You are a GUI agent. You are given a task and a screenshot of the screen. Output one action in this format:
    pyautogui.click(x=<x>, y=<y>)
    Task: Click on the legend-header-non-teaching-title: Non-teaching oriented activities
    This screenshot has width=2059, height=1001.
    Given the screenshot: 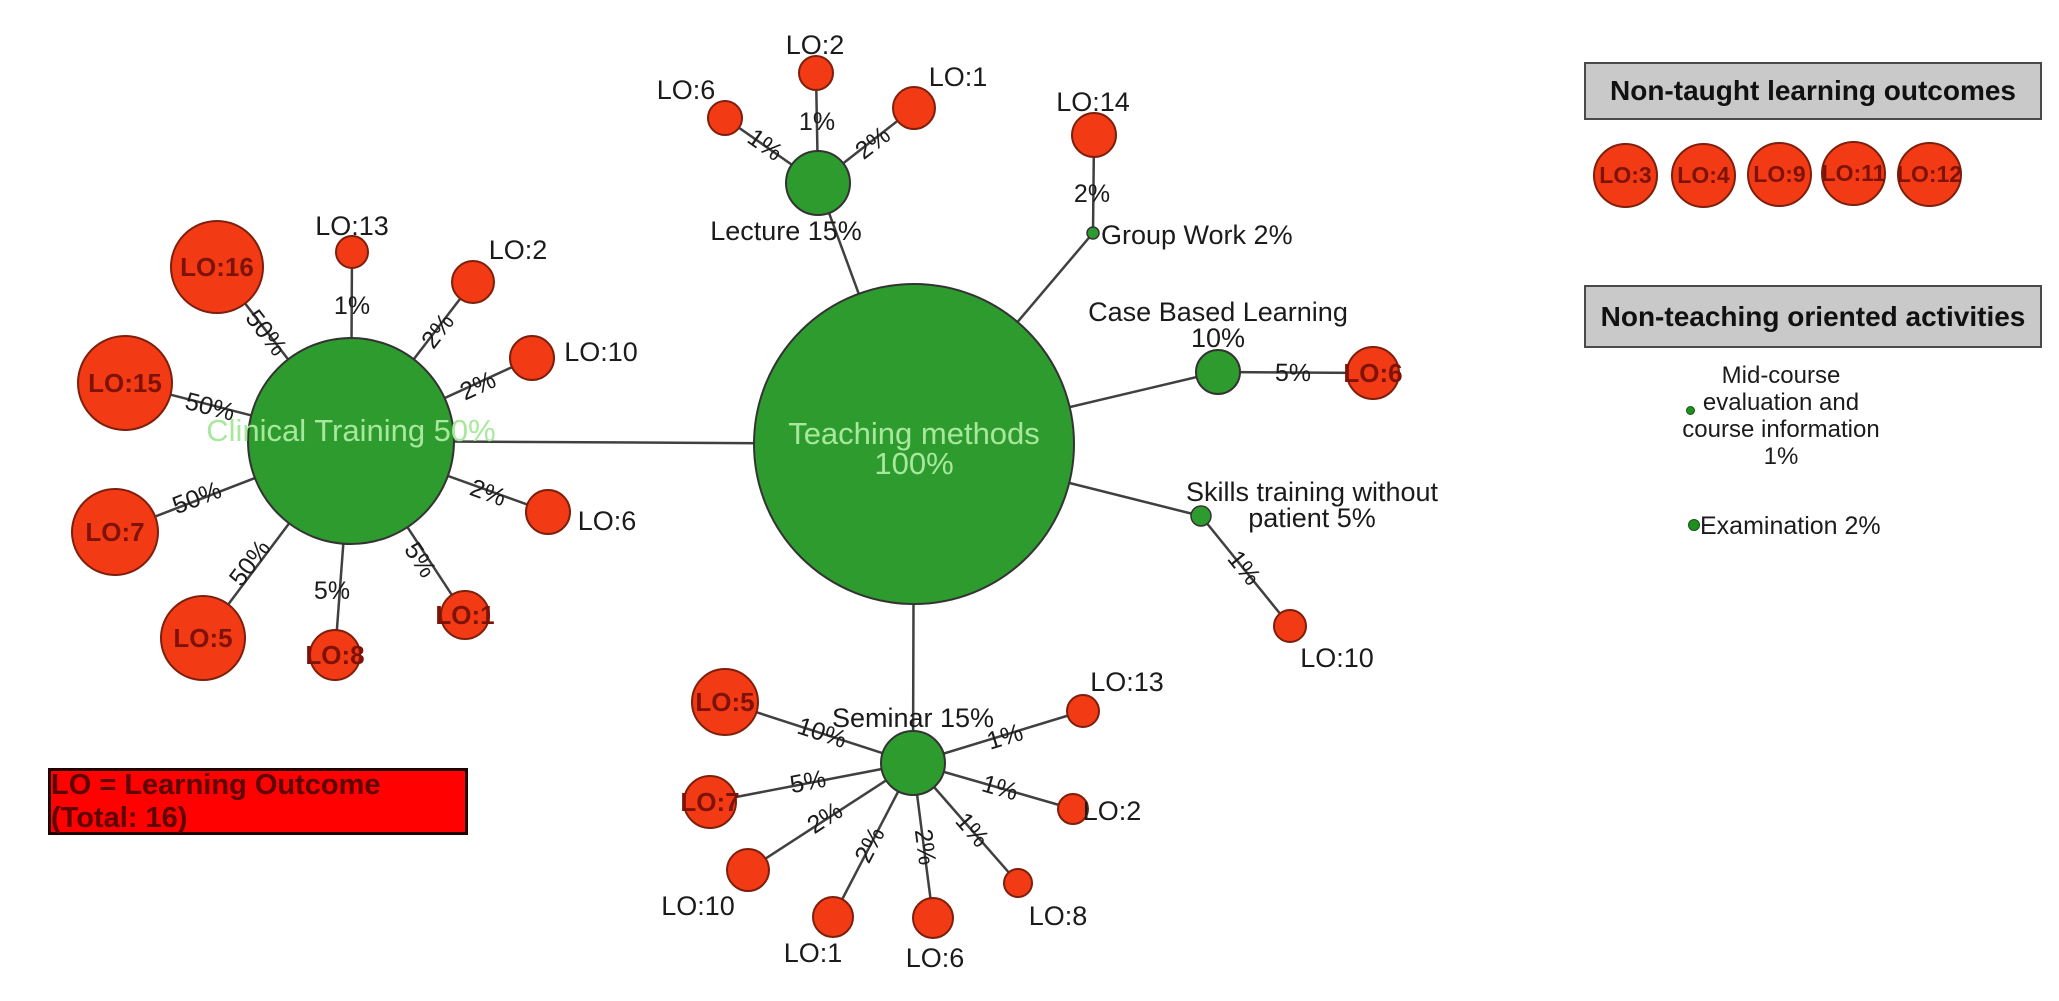 What is the action you would take?
    pyautogui.click(x=1813, y=316)
    